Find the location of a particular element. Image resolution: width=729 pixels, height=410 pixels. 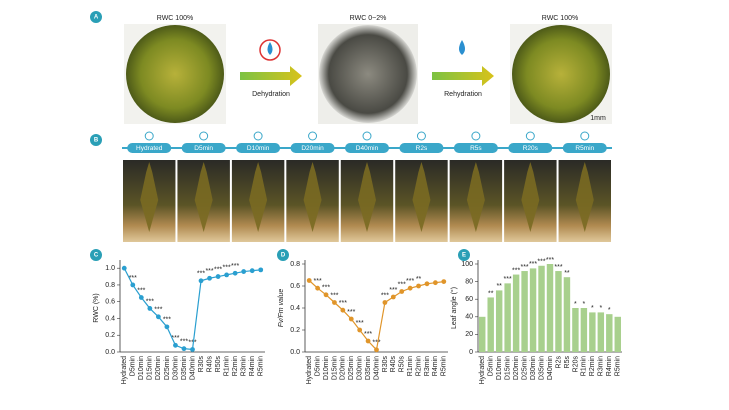

step-label: R5s is located at coordinates (476, 148).